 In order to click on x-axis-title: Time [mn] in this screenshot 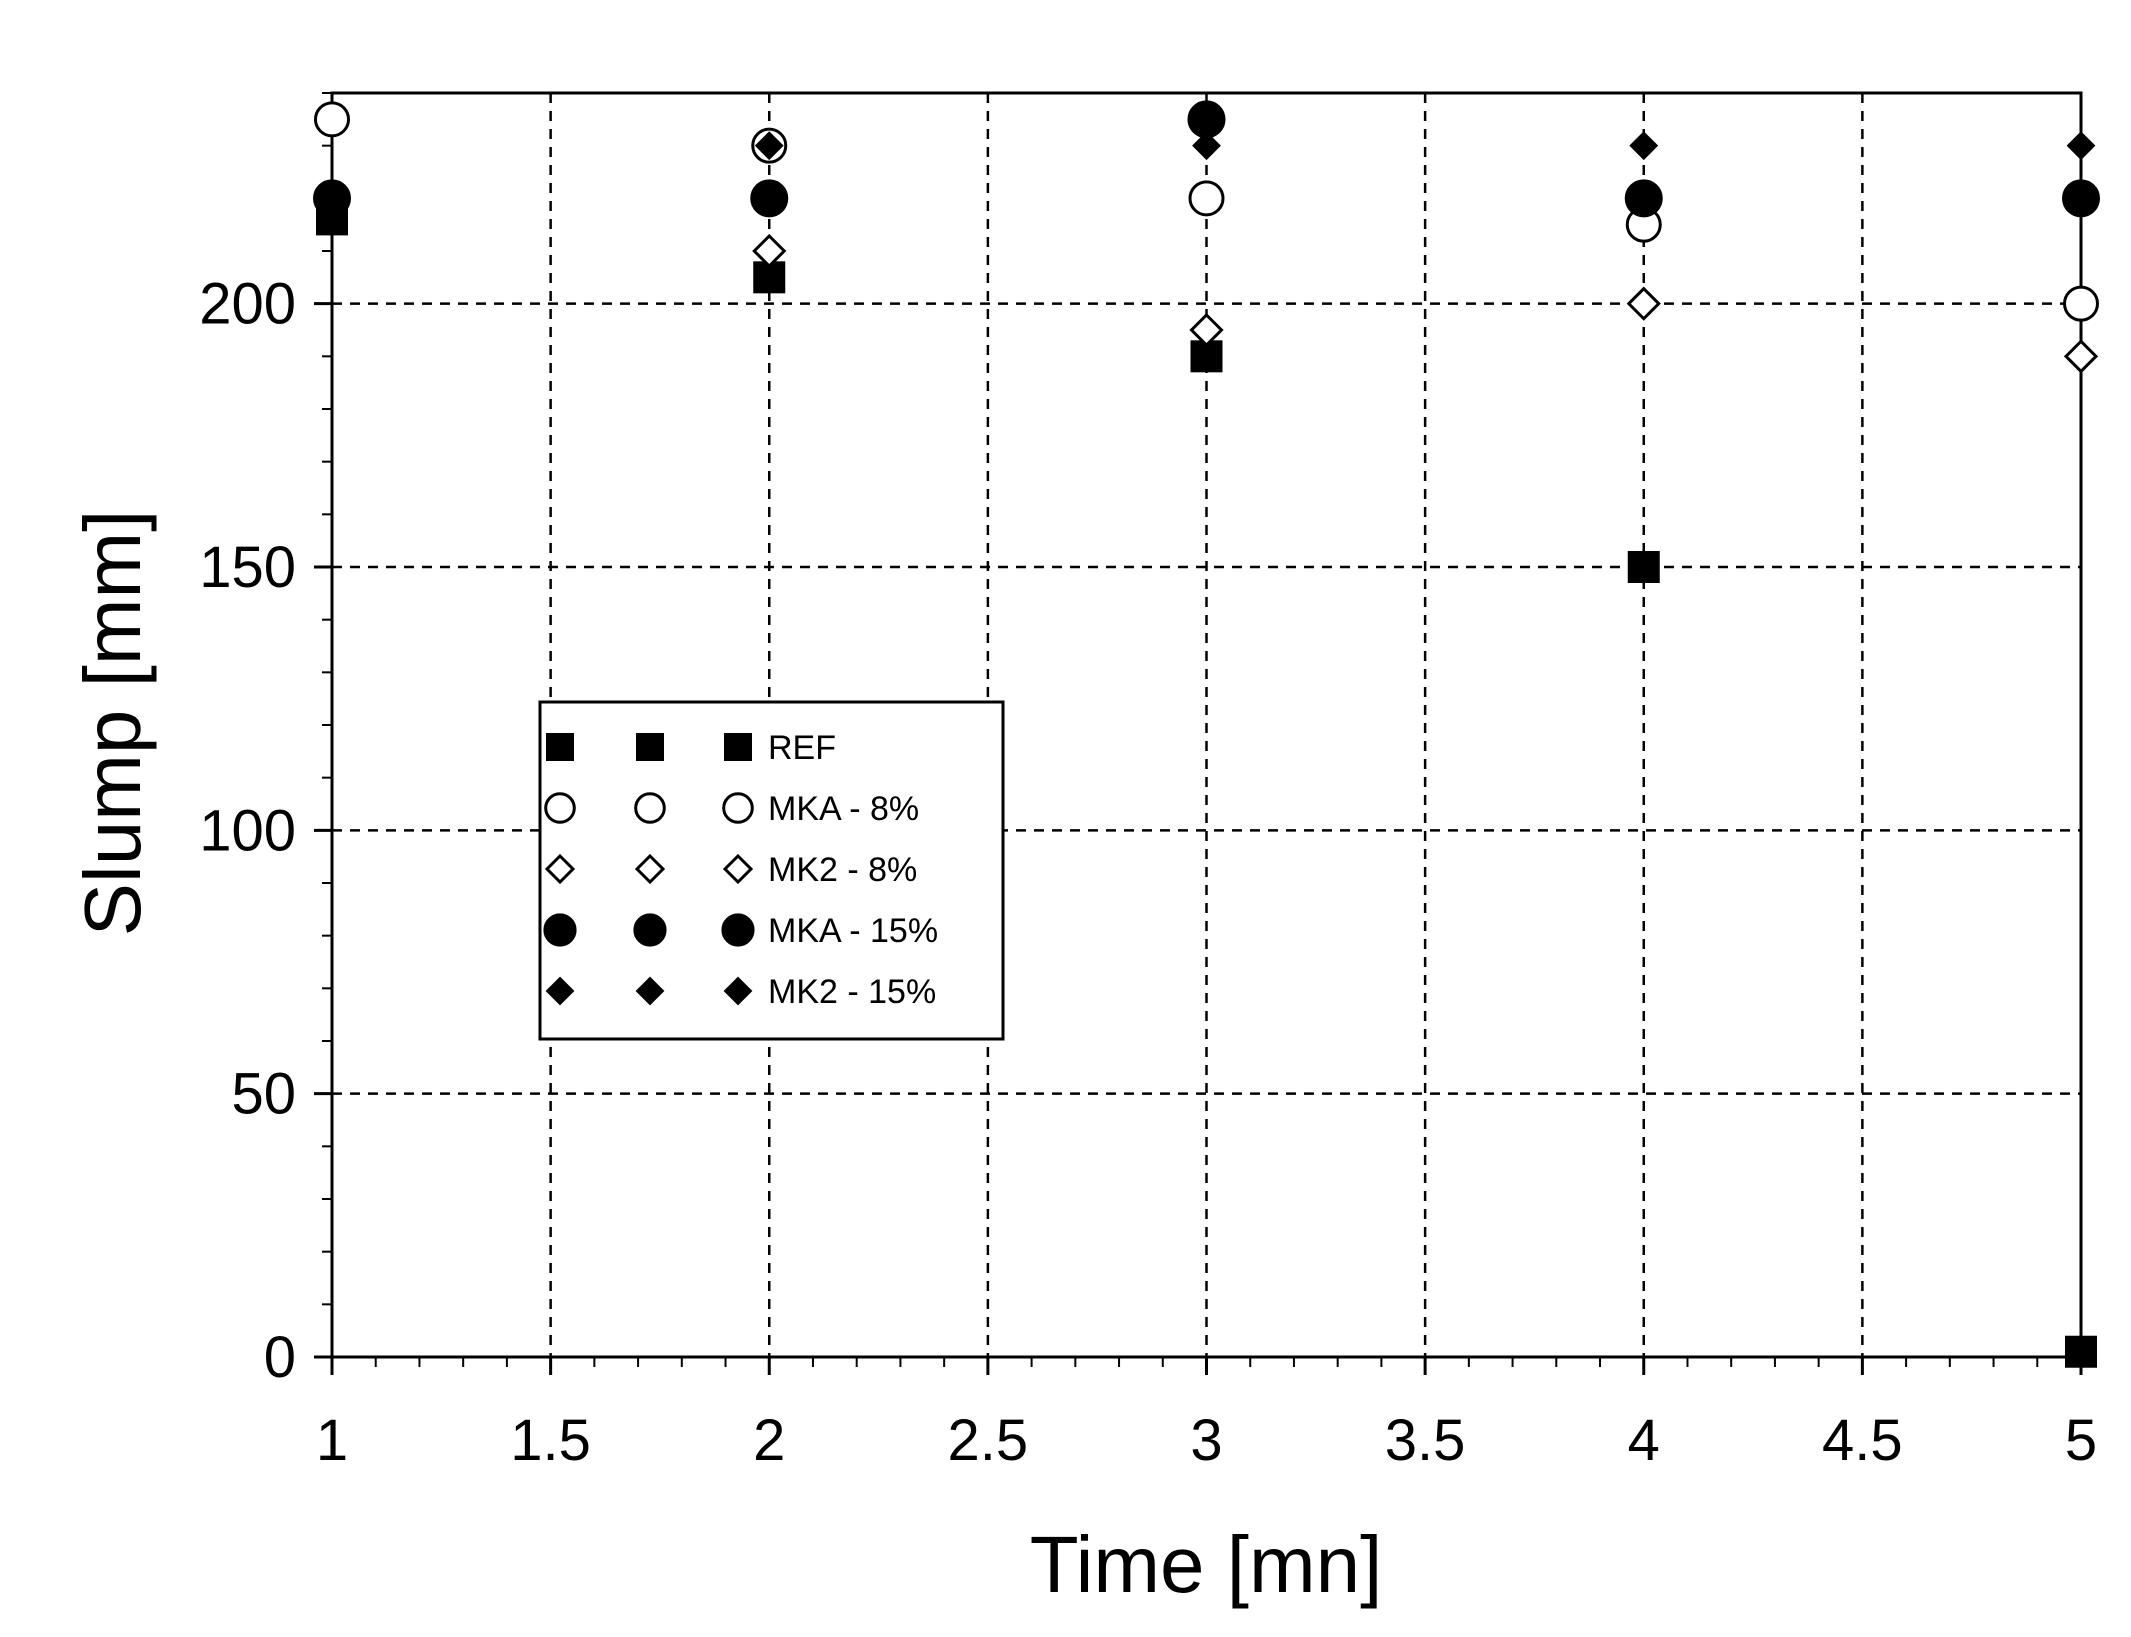, I will do `click(1206, 1564)`.